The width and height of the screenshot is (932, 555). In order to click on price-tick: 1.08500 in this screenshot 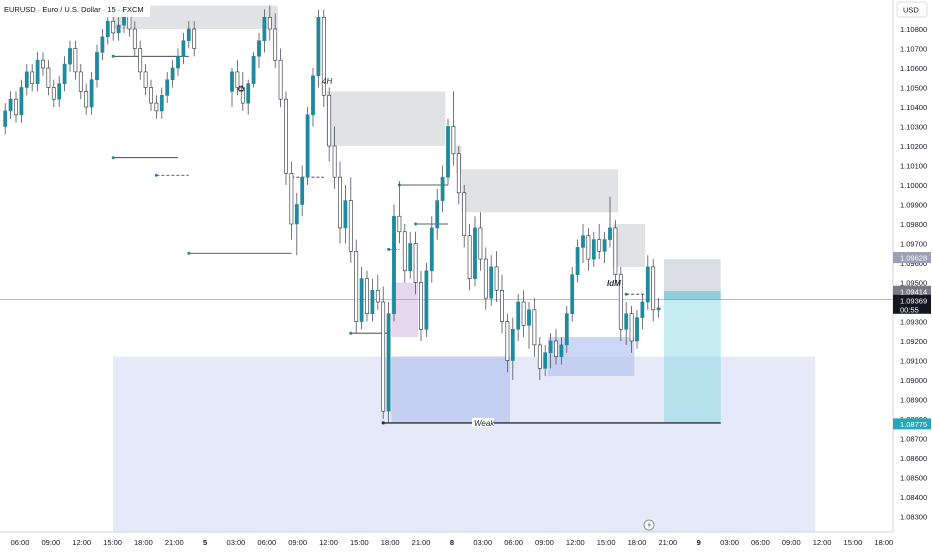, I will do `click(913, 478)`.